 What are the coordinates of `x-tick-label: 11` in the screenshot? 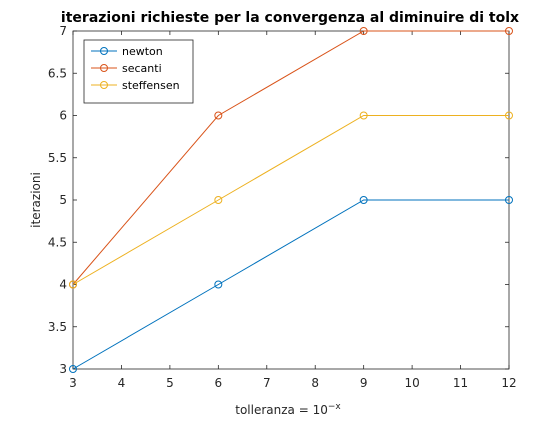 It's located at (460, 383).